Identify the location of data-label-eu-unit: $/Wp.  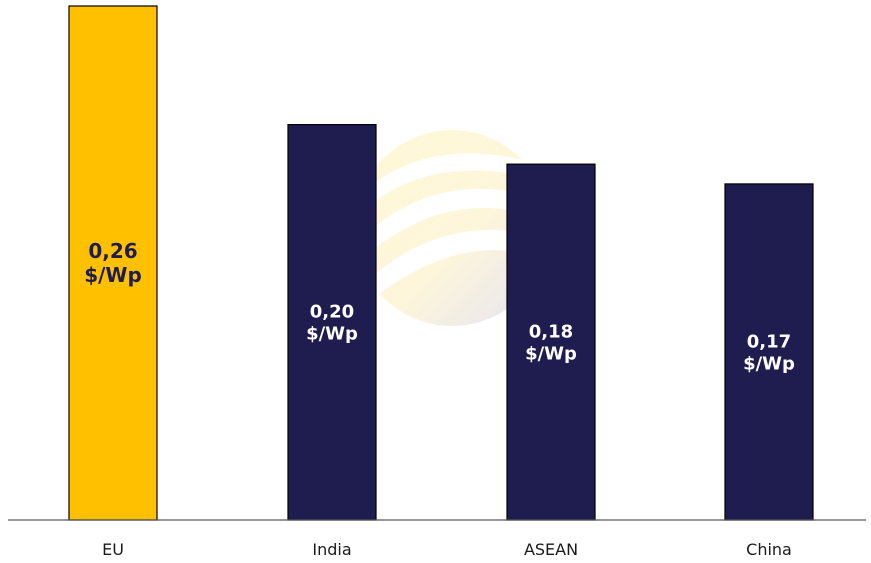
(113, 275).